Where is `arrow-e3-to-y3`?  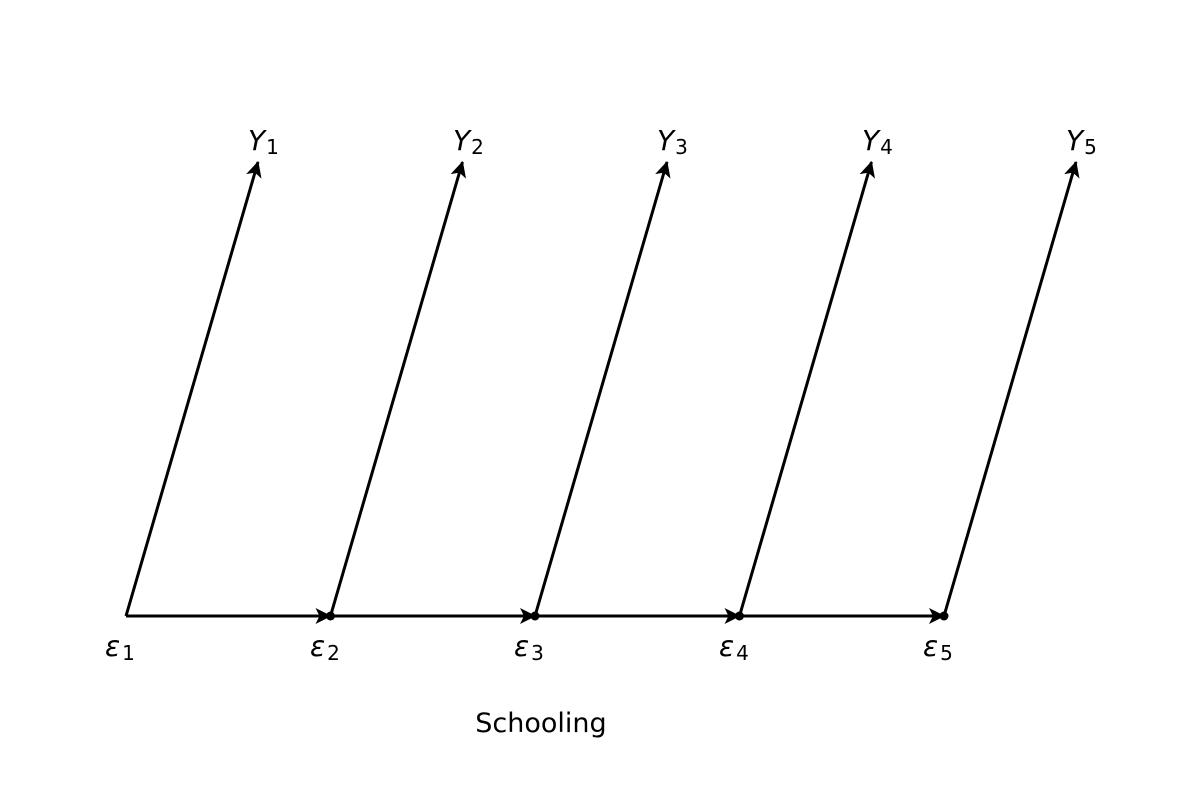 arrow-e3-to-y3 is located at coordinates (602, 389).